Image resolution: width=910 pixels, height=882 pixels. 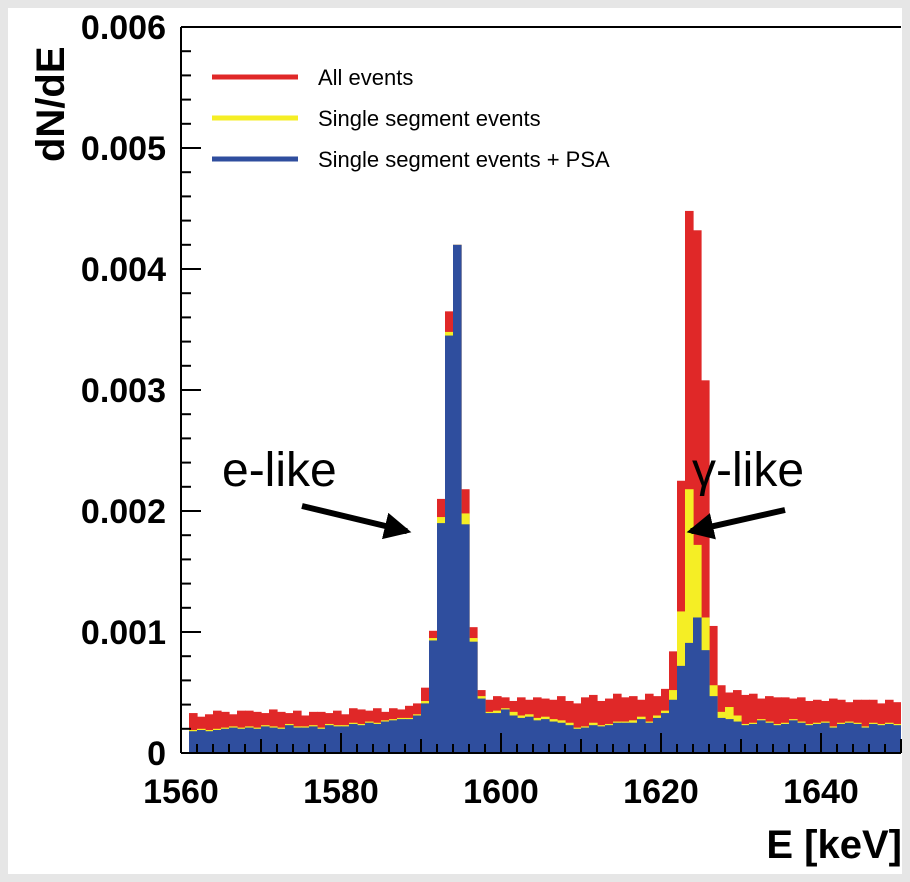 I want to click on x-axis-title: E [keV], so click(x=834, y=845).